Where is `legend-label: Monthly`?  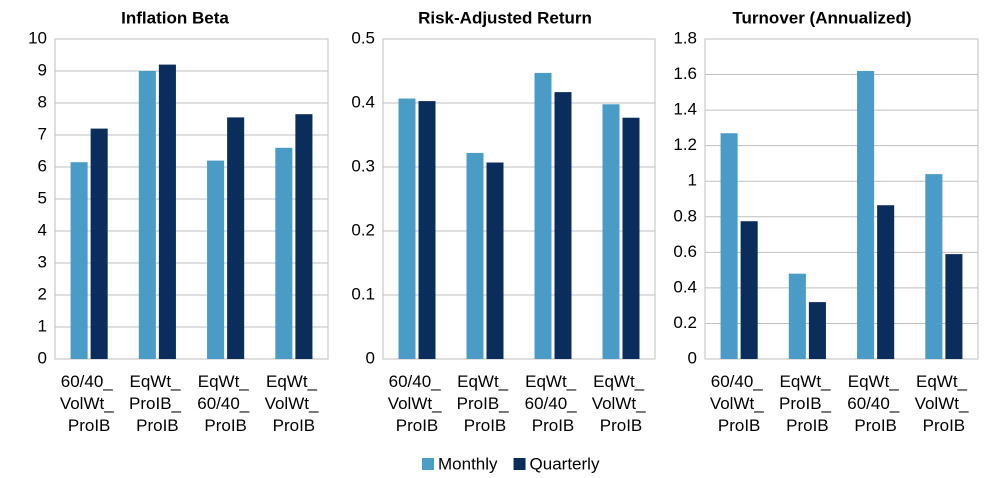 legend-label: Monthly is located at coordinates (468, 463).